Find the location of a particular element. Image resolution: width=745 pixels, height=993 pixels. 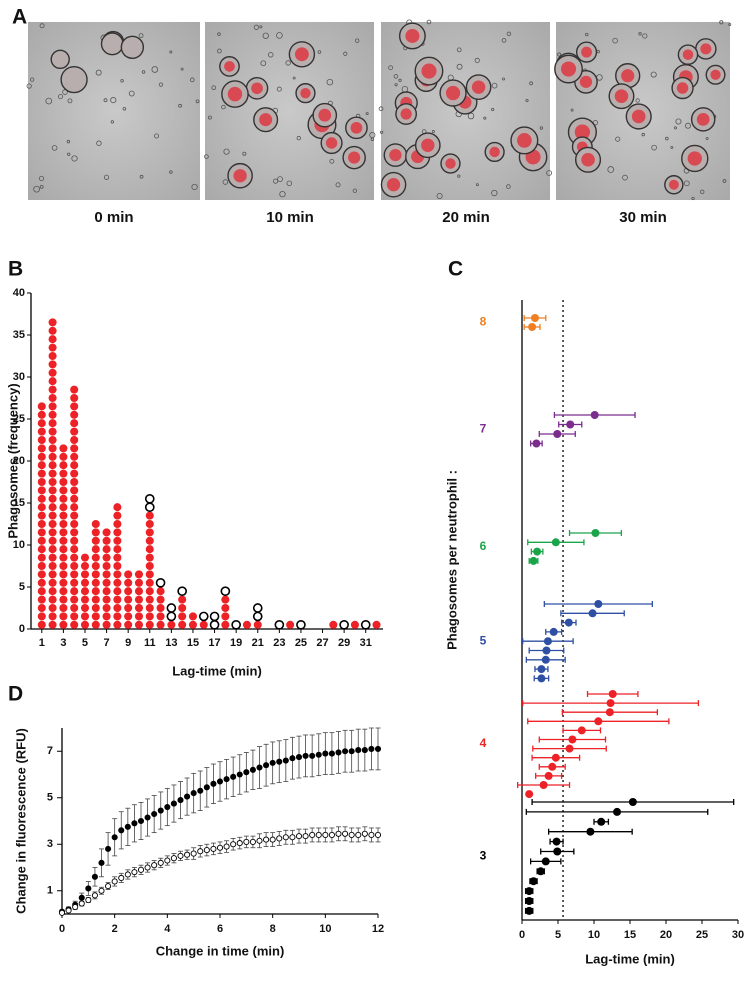

group-label: 8 is located at coordinates (483, 322).